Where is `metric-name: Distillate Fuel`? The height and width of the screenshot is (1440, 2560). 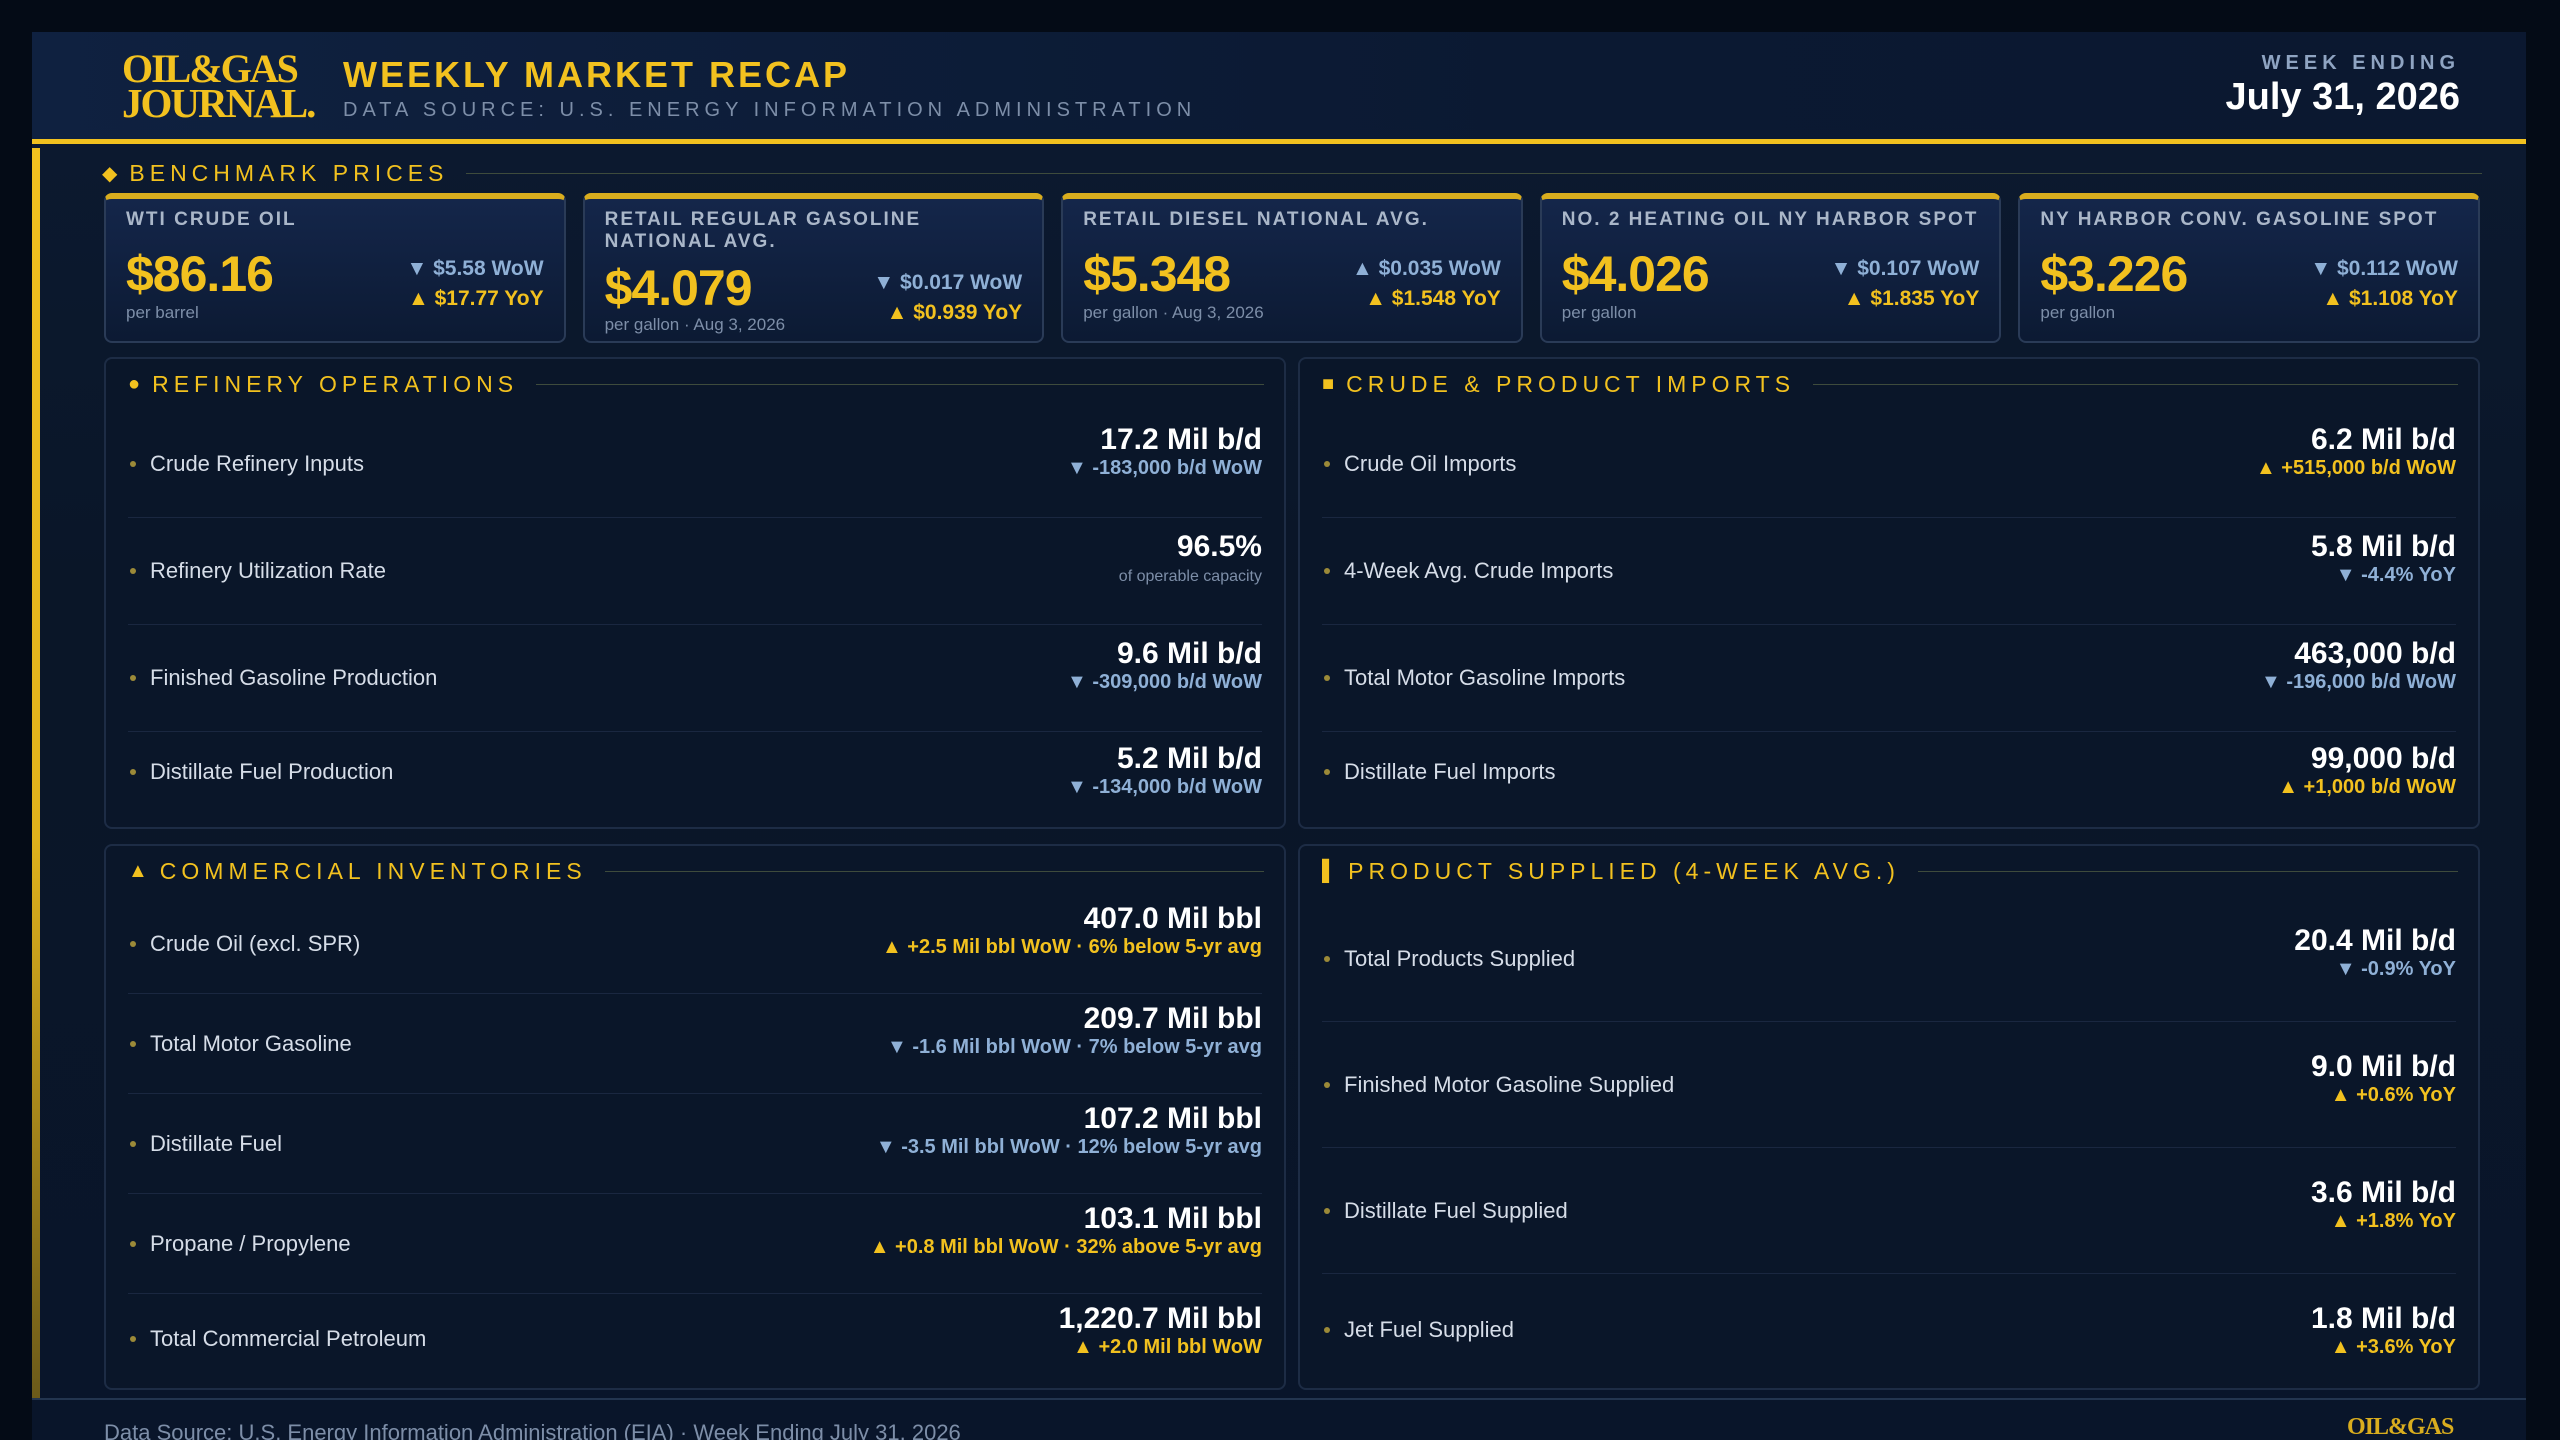
metric-name: Distillate Fuel is located at coordinates (216, 1143).